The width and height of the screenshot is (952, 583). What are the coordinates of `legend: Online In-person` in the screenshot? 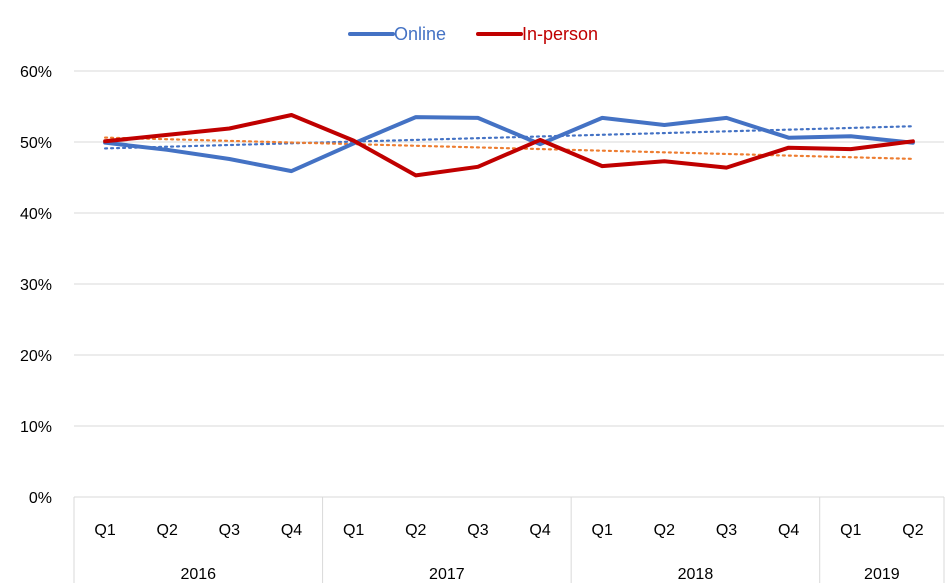 It's located at (473, 34).